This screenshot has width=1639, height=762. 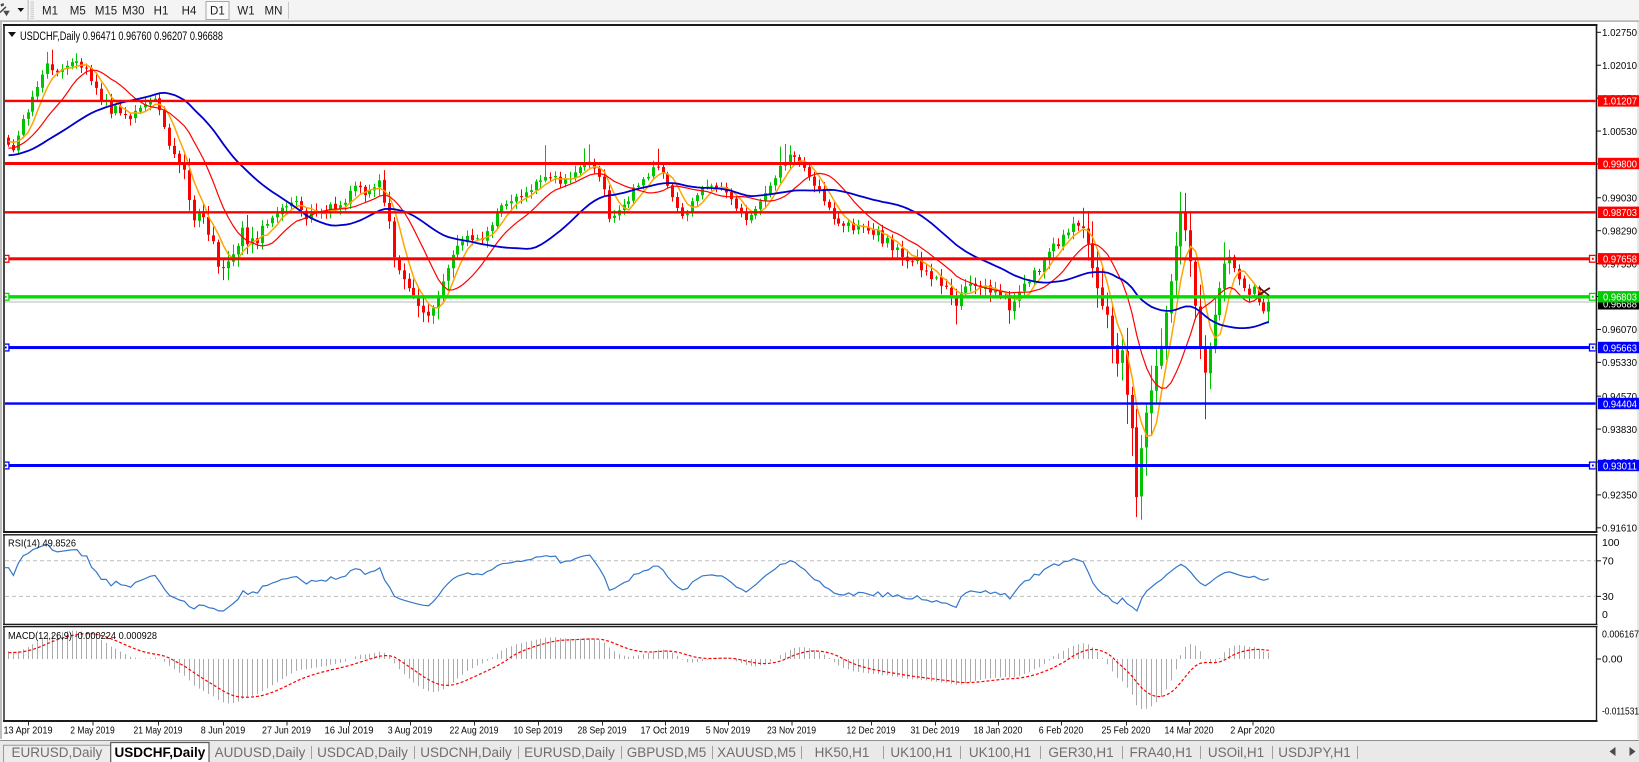 I want to click on svg-text: 0.96070, so click(x=1619, y=330).